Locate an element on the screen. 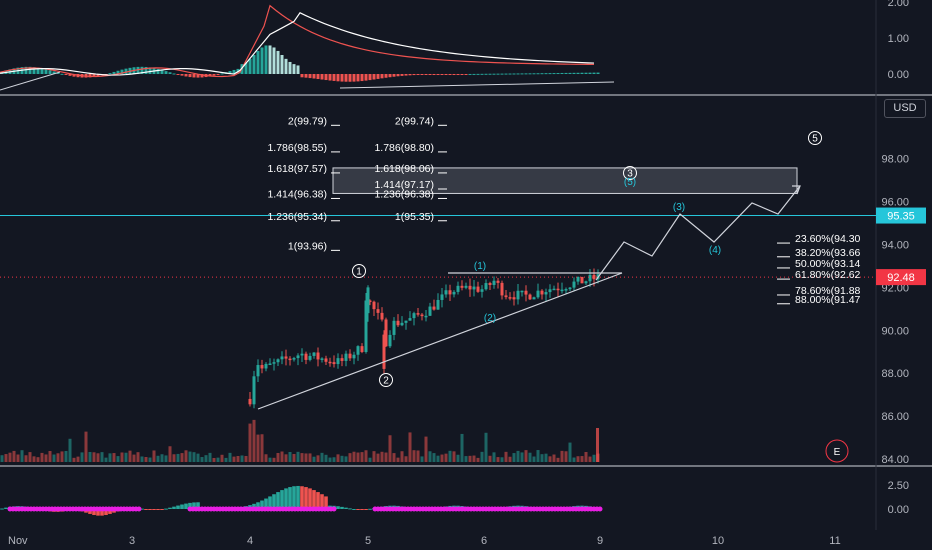 The image size is (932, 550). time-tick-label: 6 is located at coordinates (484, 541).